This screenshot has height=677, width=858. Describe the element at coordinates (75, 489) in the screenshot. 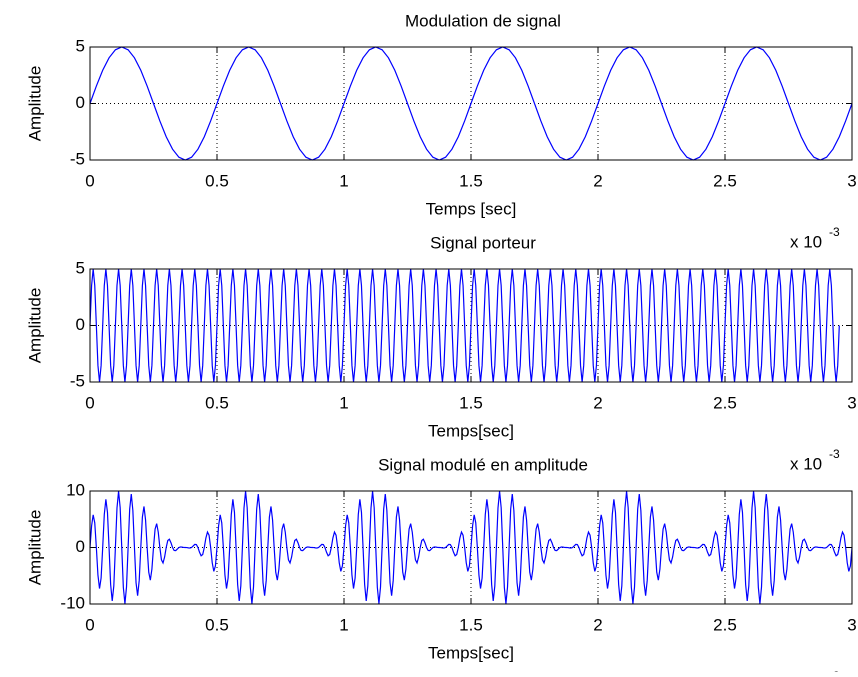

I see `y-tick-label: 10` at that location.